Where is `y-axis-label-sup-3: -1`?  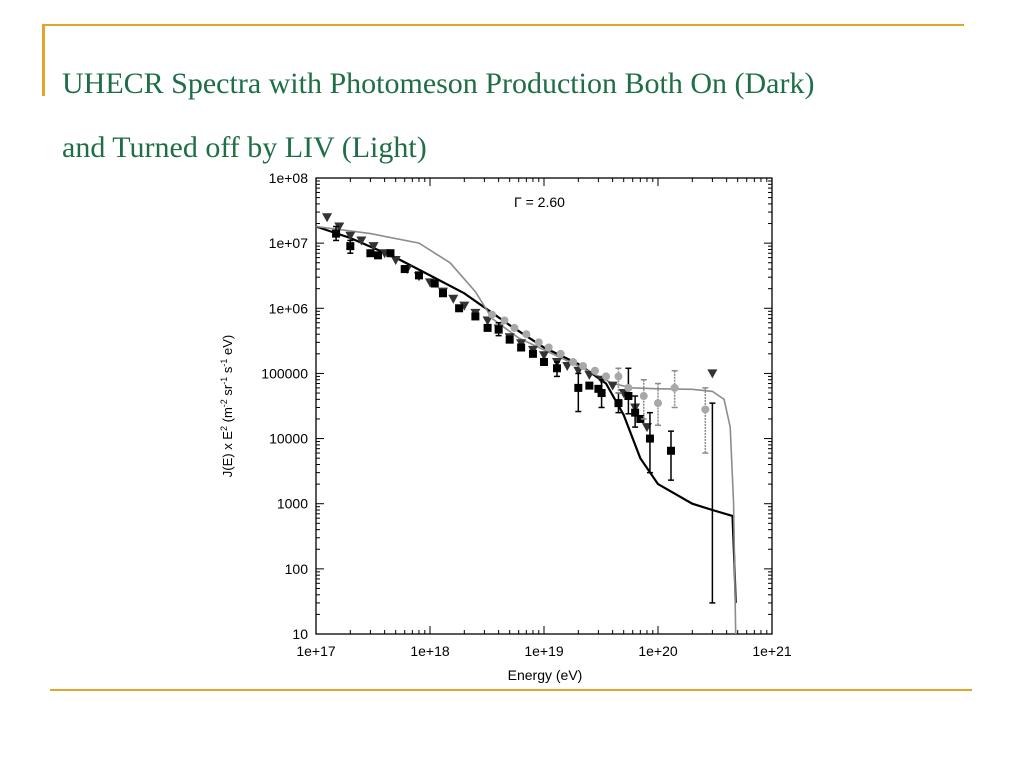 y-axis-label-sup-3: -1 is located at coordinates (224, 381).